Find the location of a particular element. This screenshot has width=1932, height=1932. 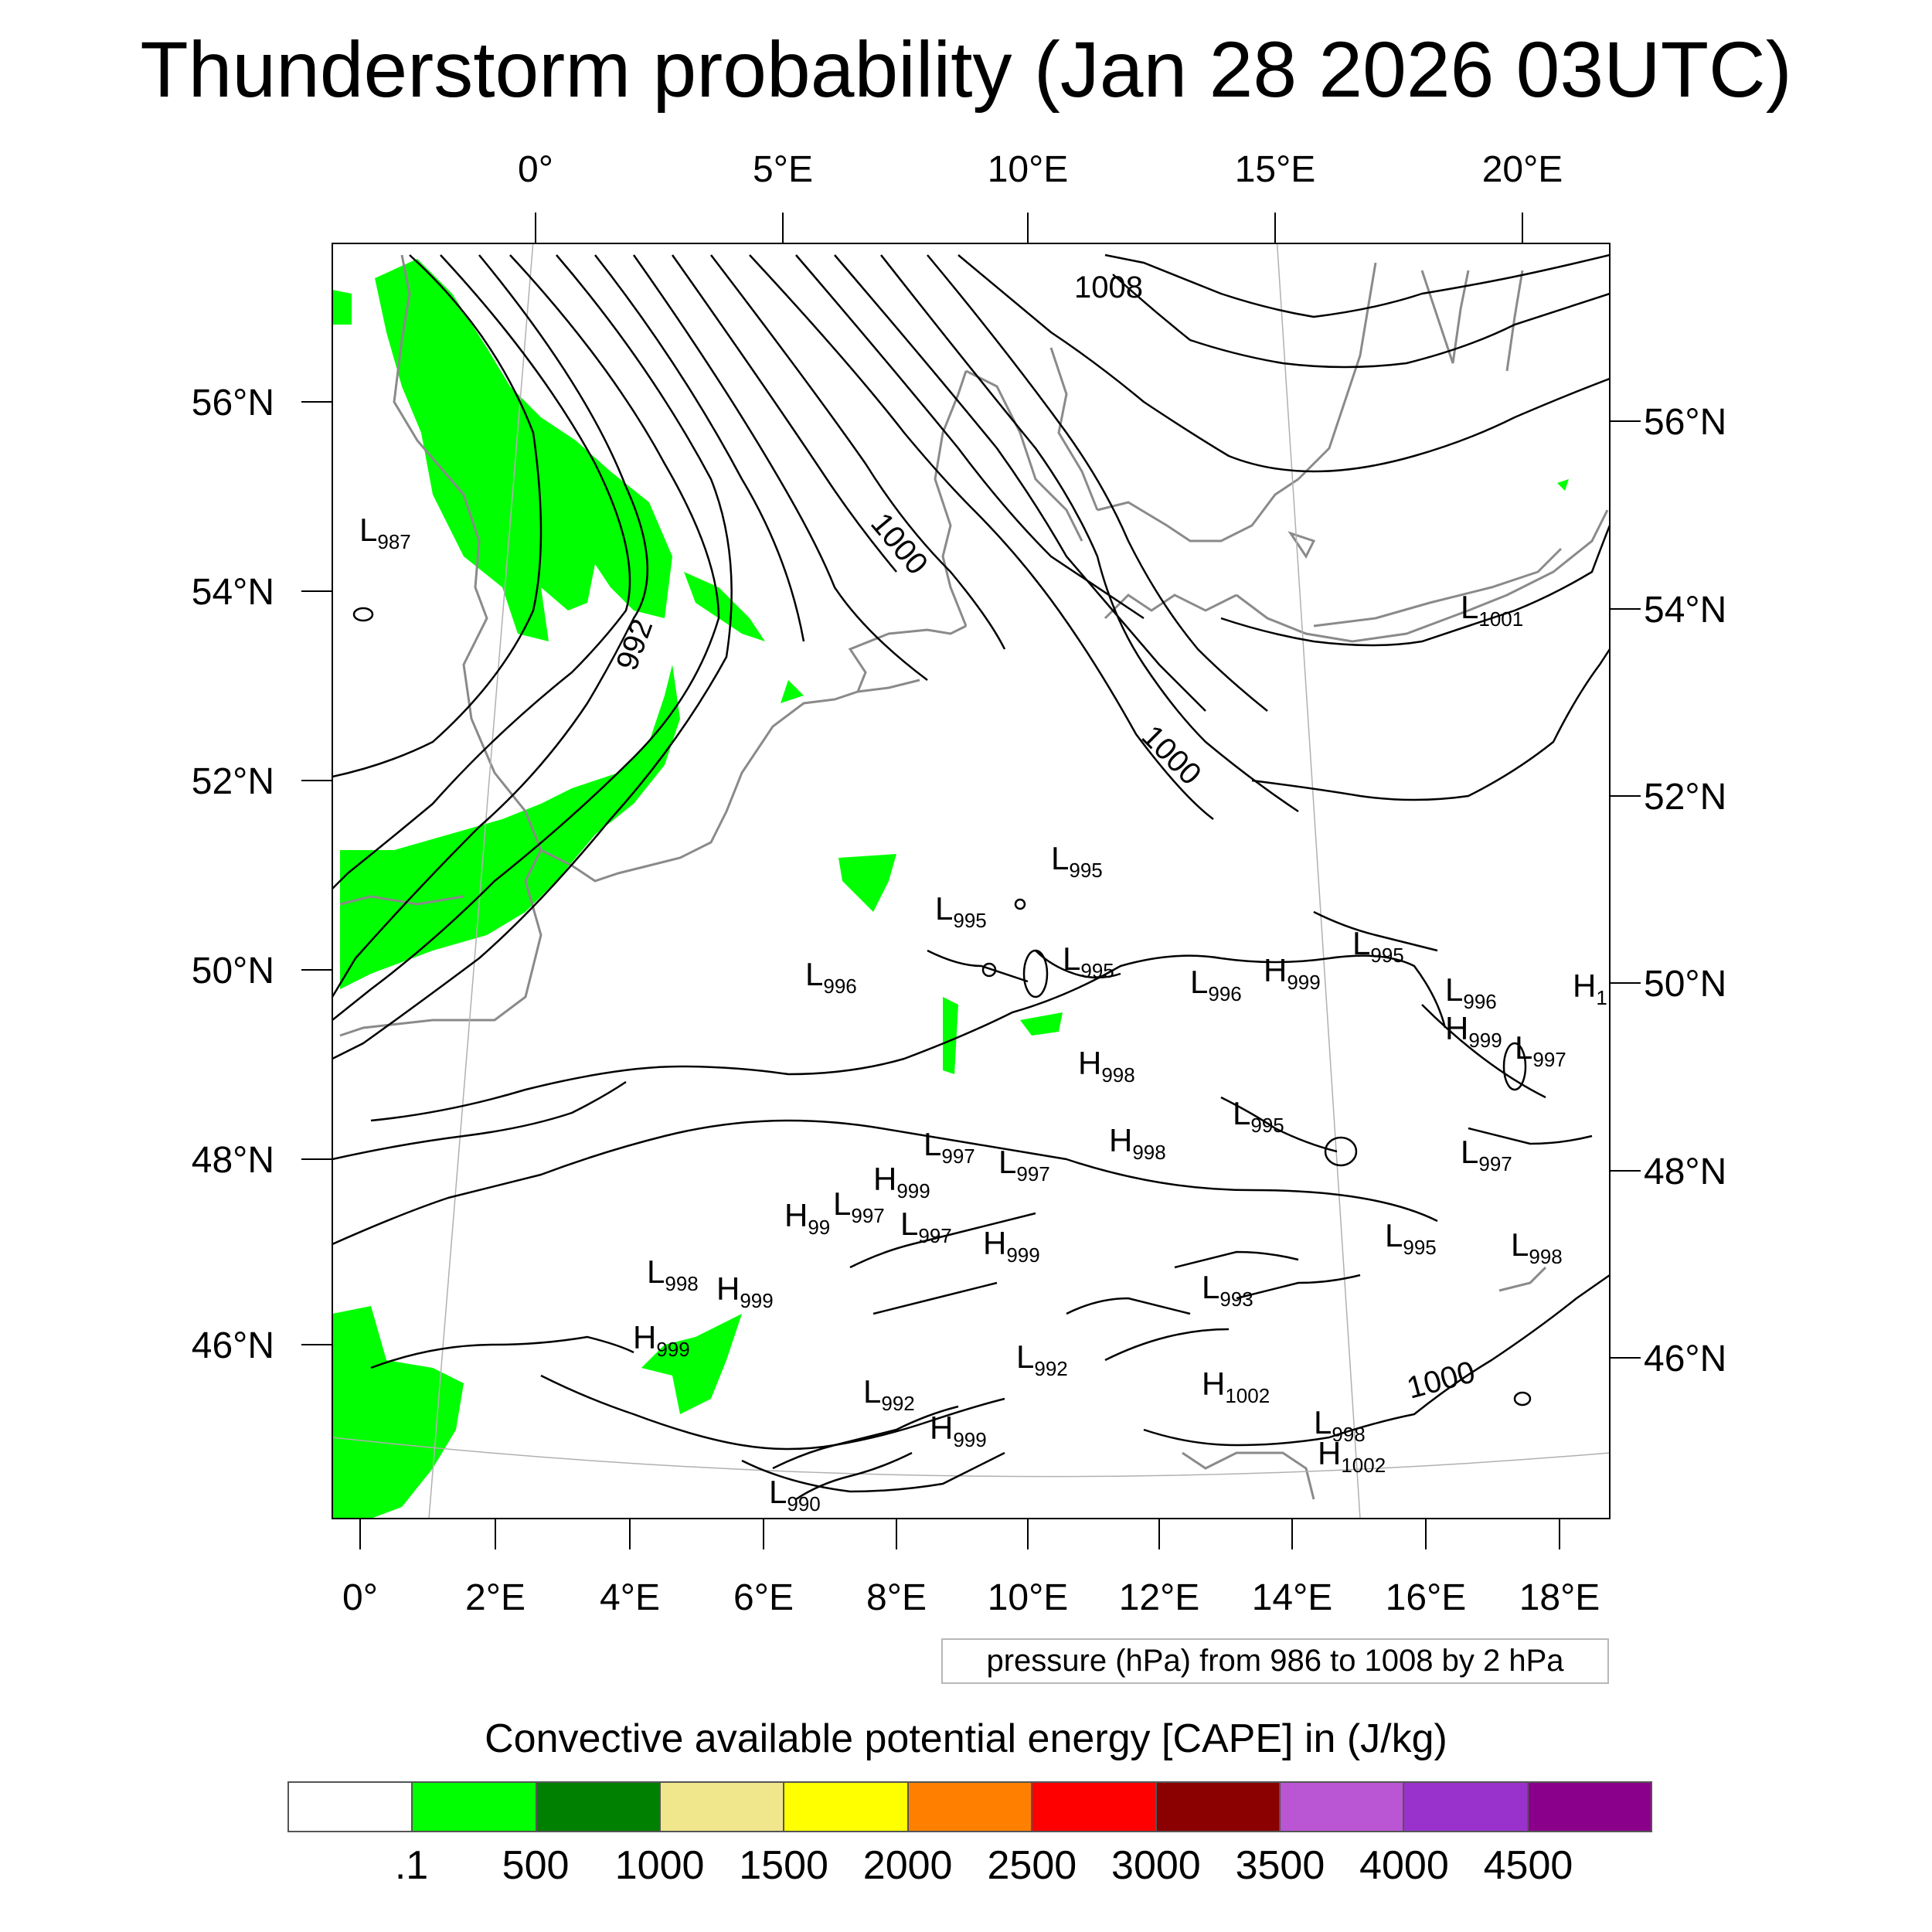

pressure-center: L987 is located at coordinates (385, 532).